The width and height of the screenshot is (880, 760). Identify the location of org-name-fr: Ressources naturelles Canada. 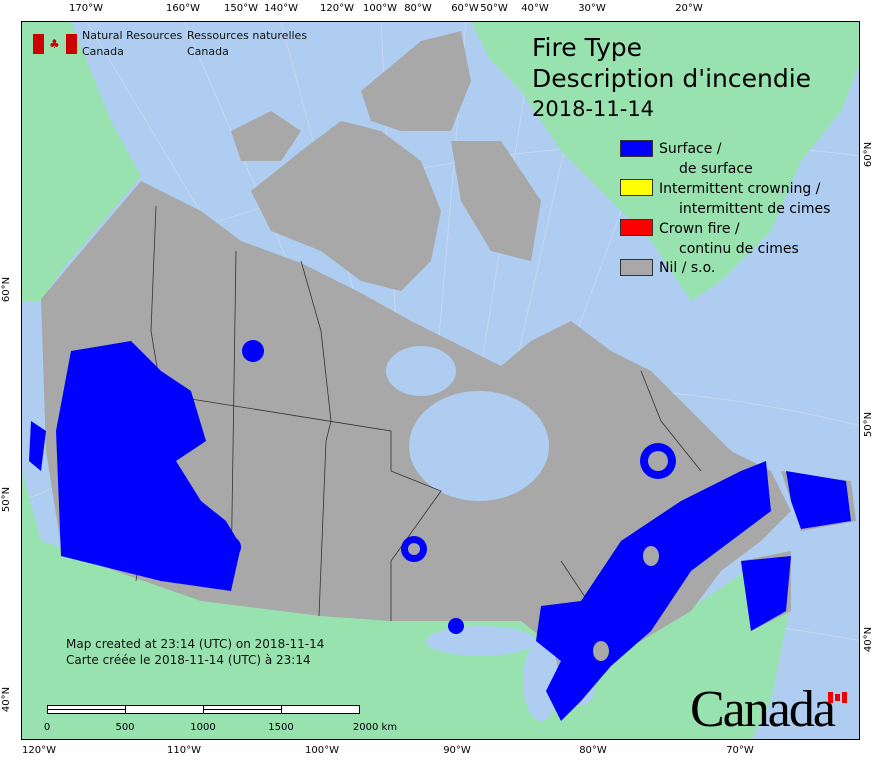
(247, 43).